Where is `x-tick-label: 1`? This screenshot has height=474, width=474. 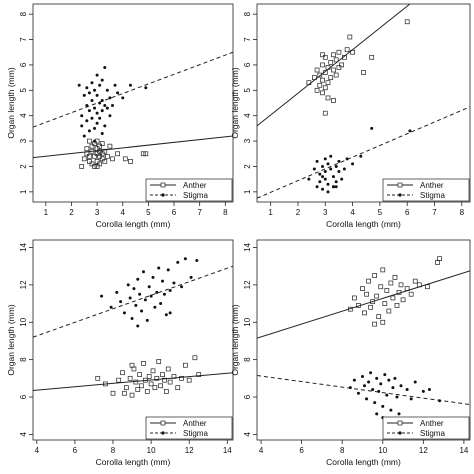
x-tick-label: 1 is located at coordinates (46, 212).